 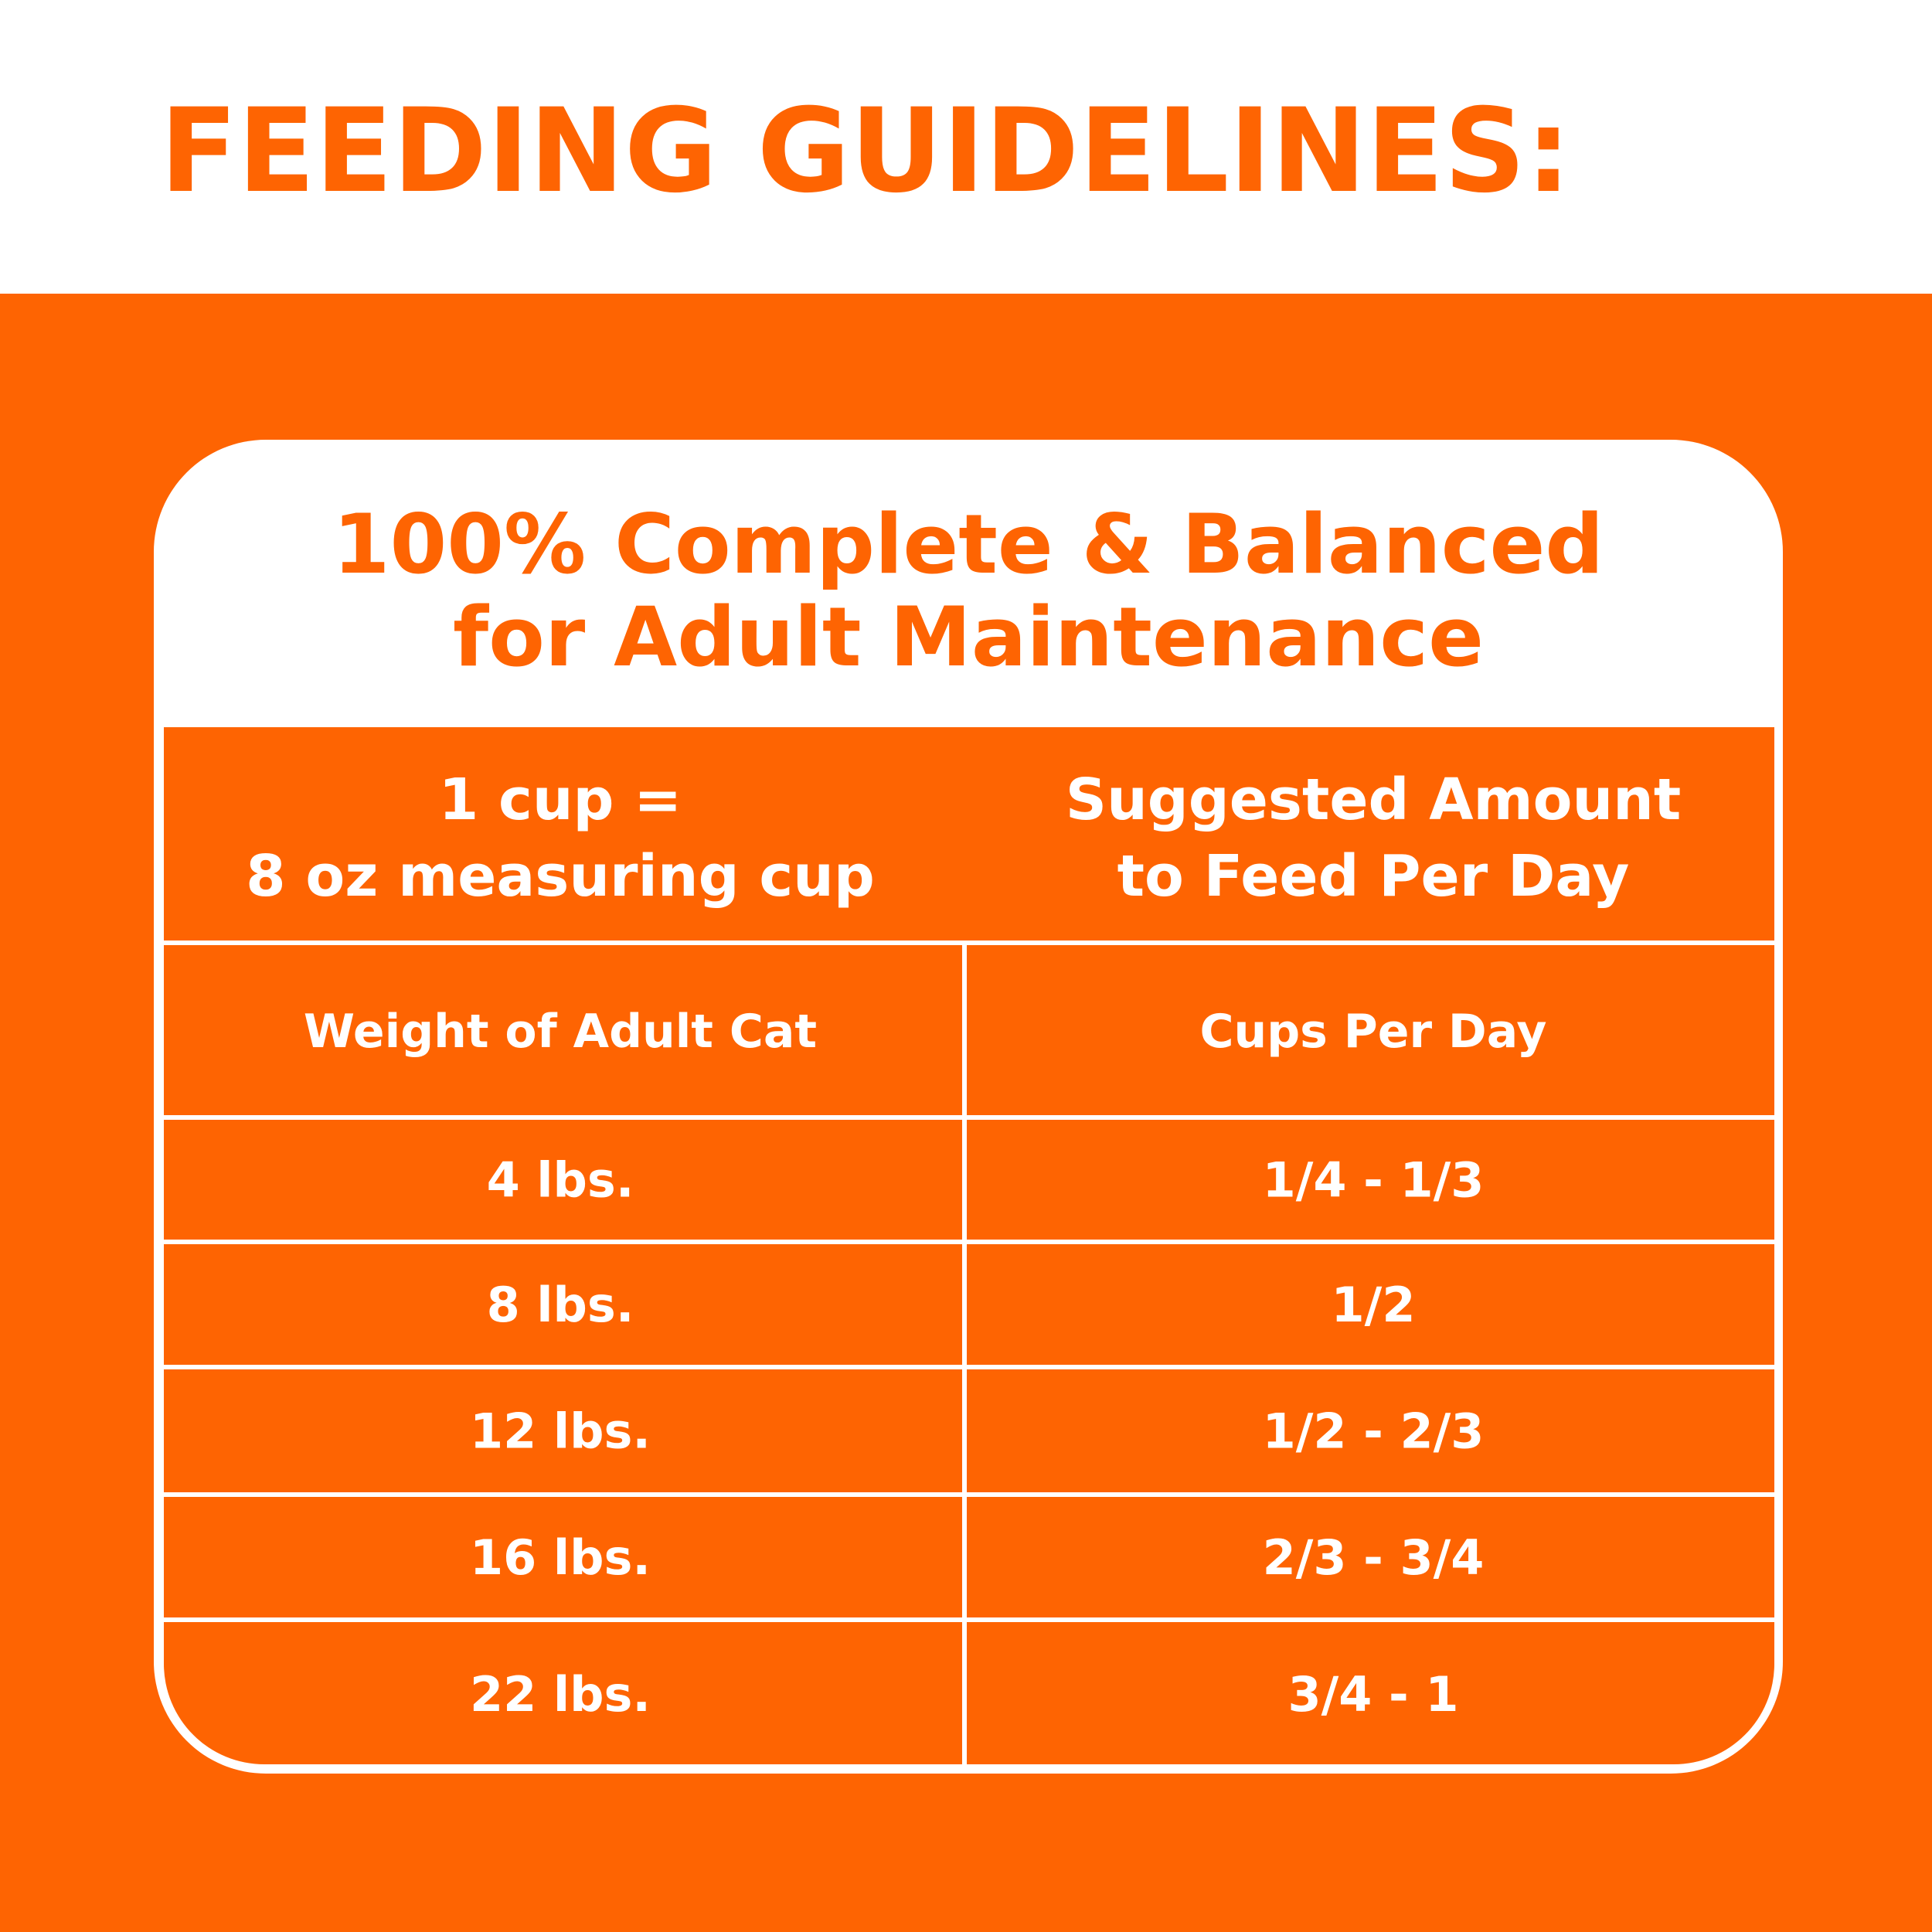 I want to click on header-cell: 8 oz measuring cup, so click(x=560, y=877).